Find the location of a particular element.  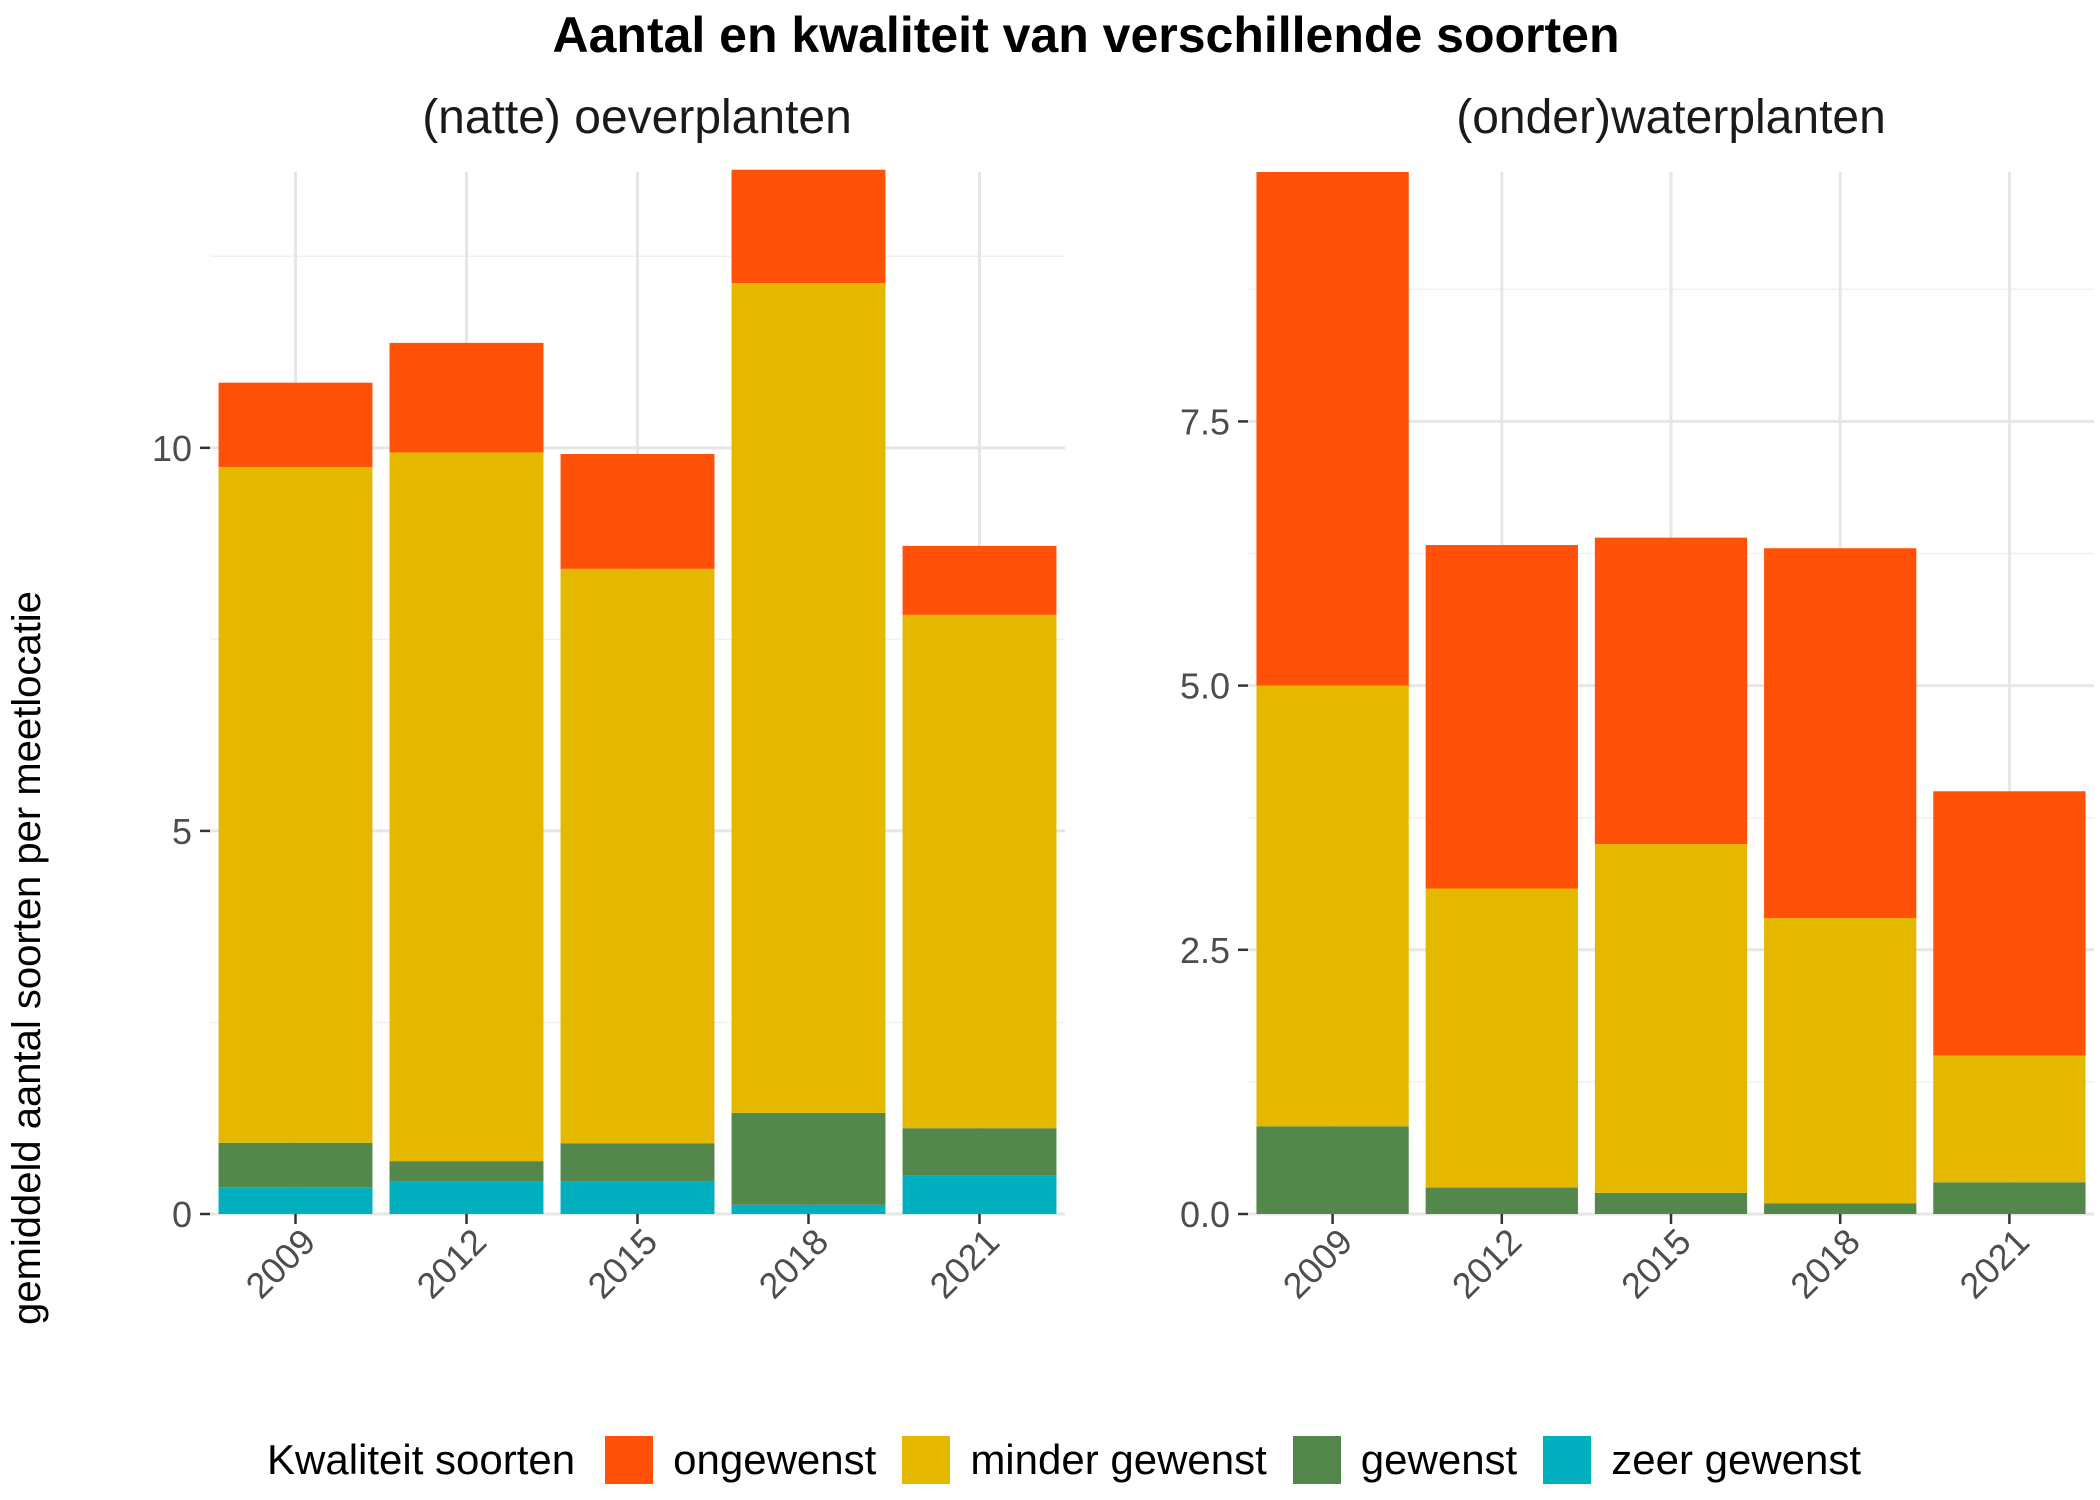

y-tick-label: 2.5 is located at coordinates (1205, 950).